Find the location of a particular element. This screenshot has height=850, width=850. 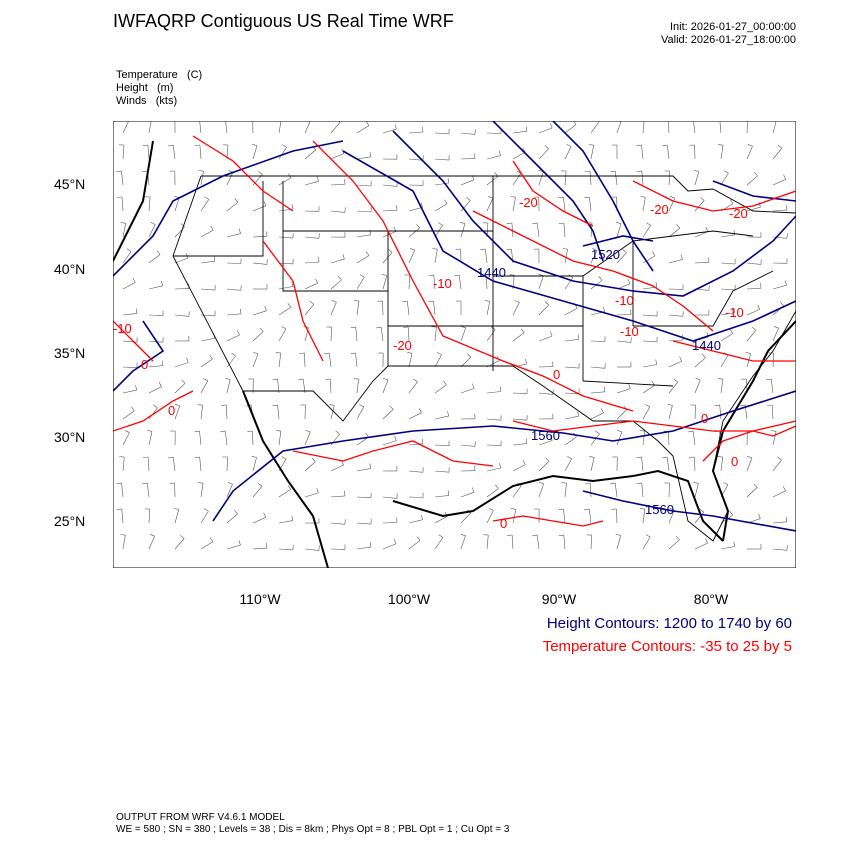

lat-label: 25°N is located at coordinates (70, 521).